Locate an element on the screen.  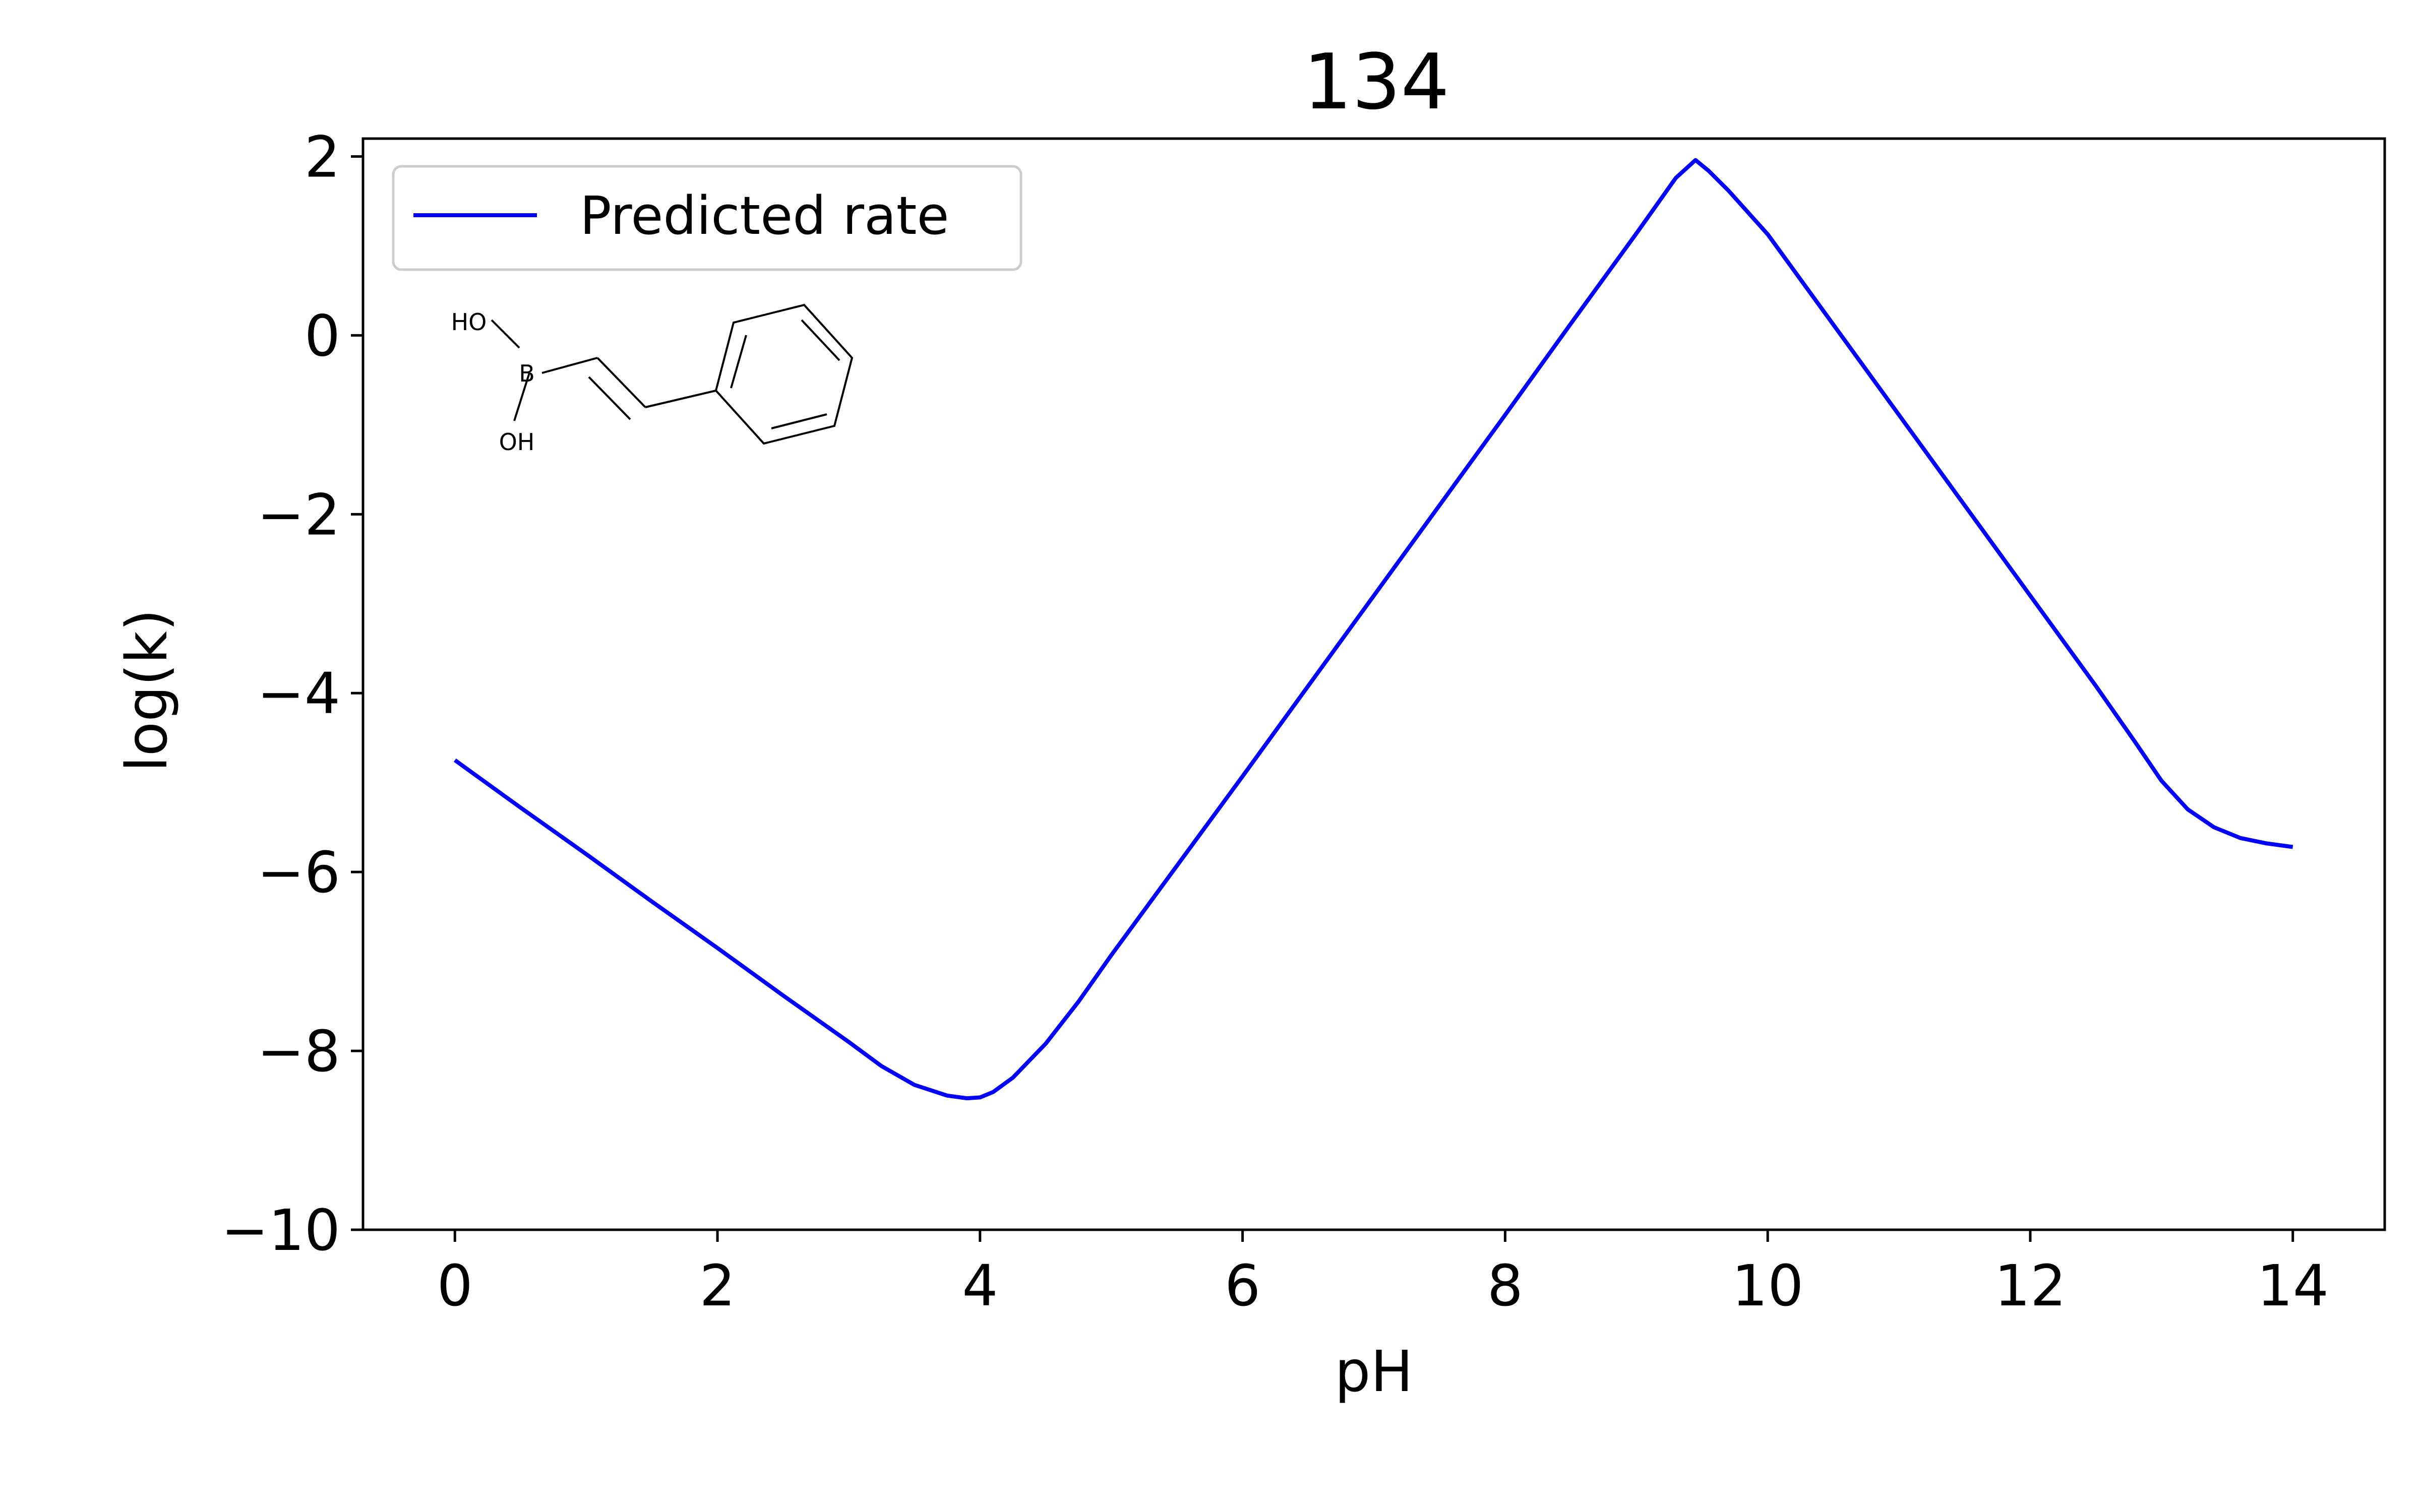
legend-box is located at coordinates (707, 218).